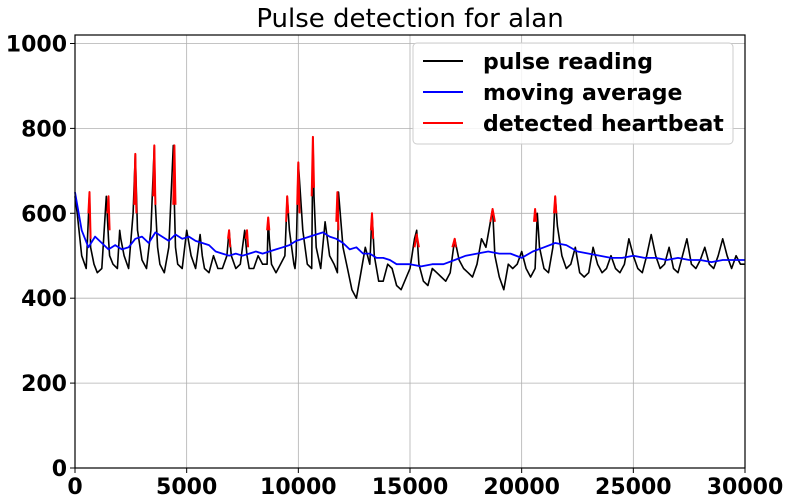 The image size is (790, 502). What do you see at coordinates (36, 44) in the screenshot?
I see `y-tick-label: 1000` at bounding box center [36, 44].